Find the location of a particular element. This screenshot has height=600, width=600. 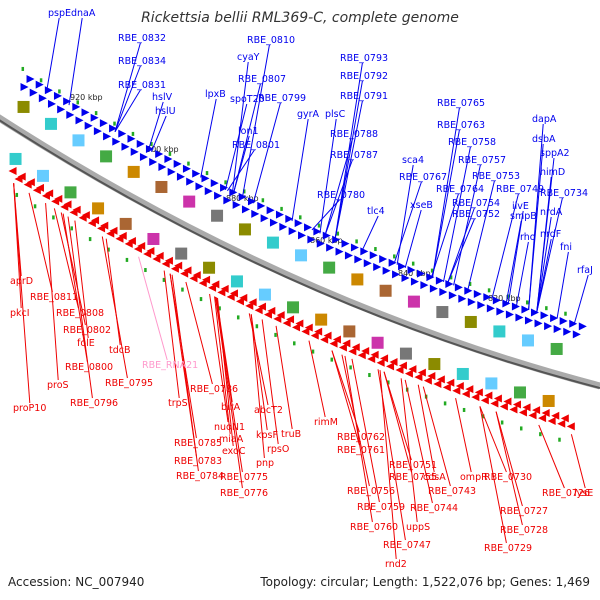

reverse-gene-label: RBE_0726 is located at coordinates (566, 493).